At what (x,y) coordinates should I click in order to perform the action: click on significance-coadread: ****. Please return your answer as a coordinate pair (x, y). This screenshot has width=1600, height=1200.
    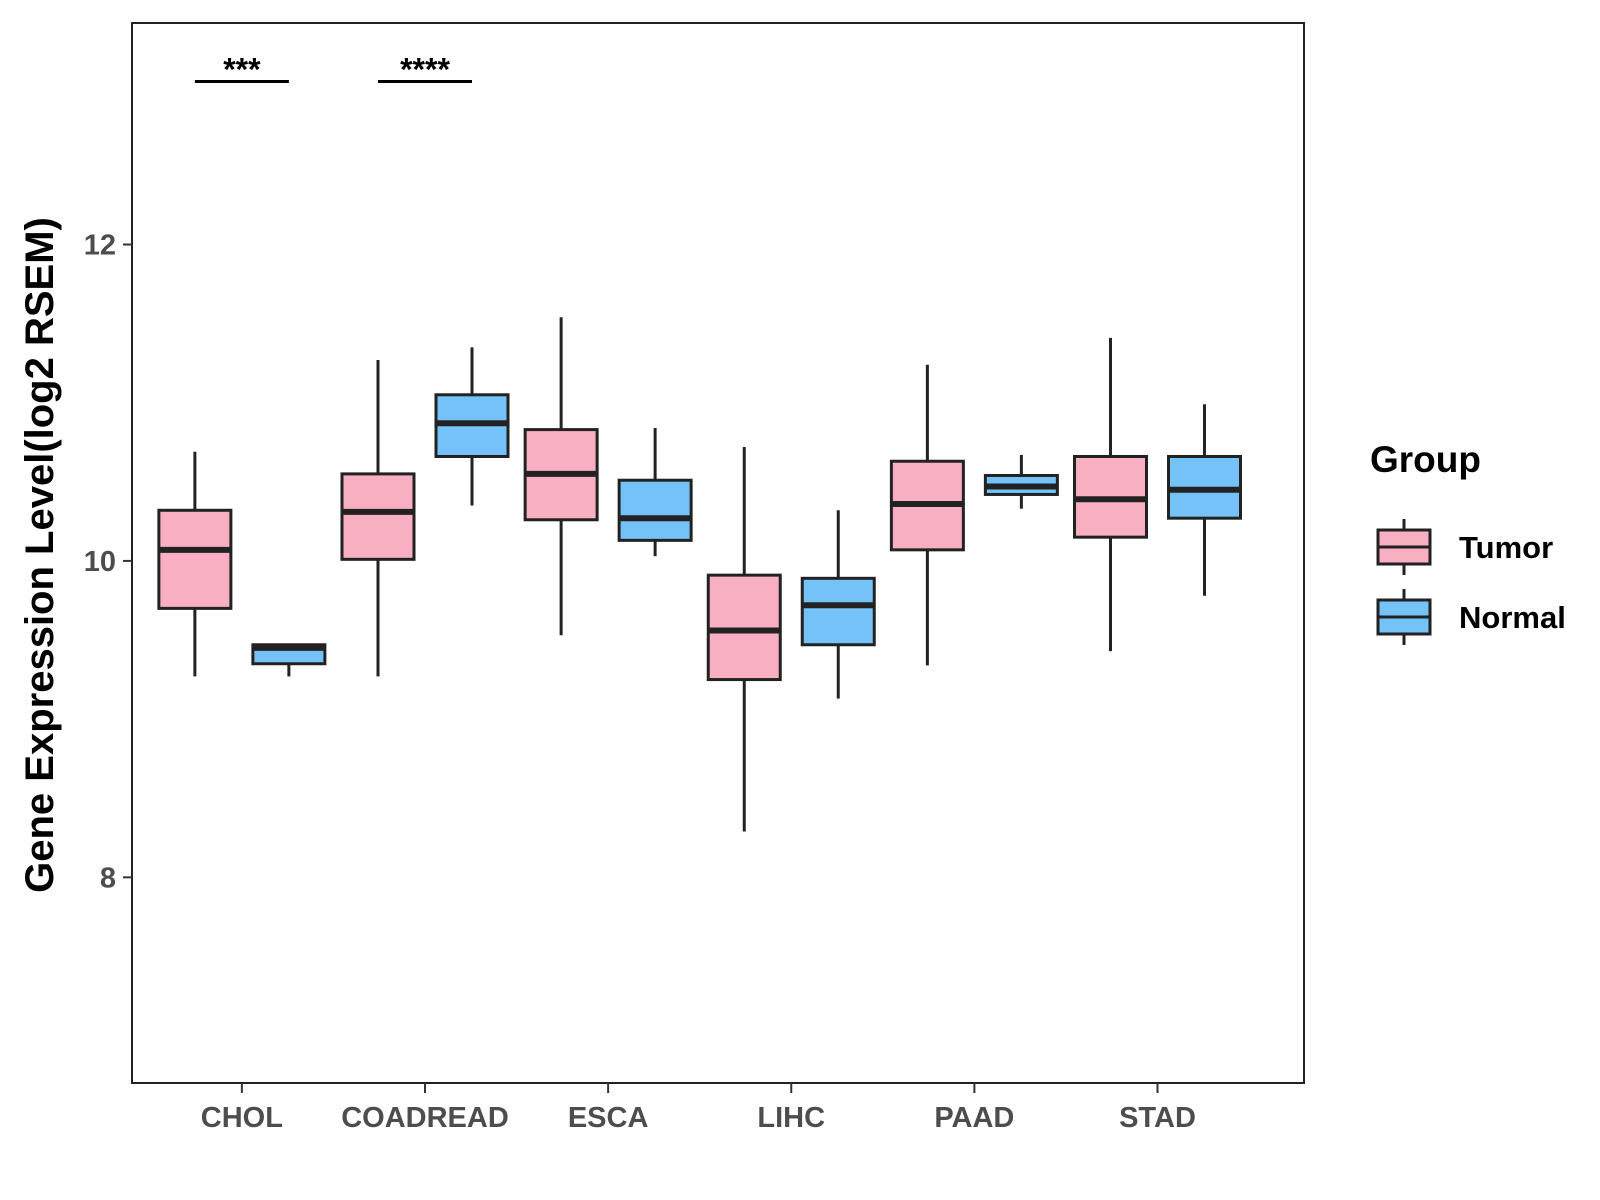
    Looking at the image, I should click on (425, 70).